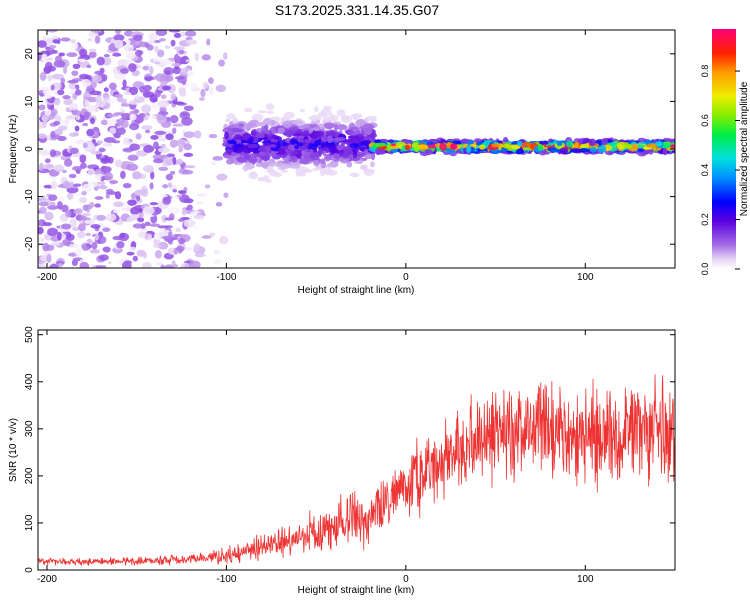  What do you see at coordinates (29, 334) in the screenshot?
I see `snr-y-tick-label: 500` at bounding box center [29, 334].